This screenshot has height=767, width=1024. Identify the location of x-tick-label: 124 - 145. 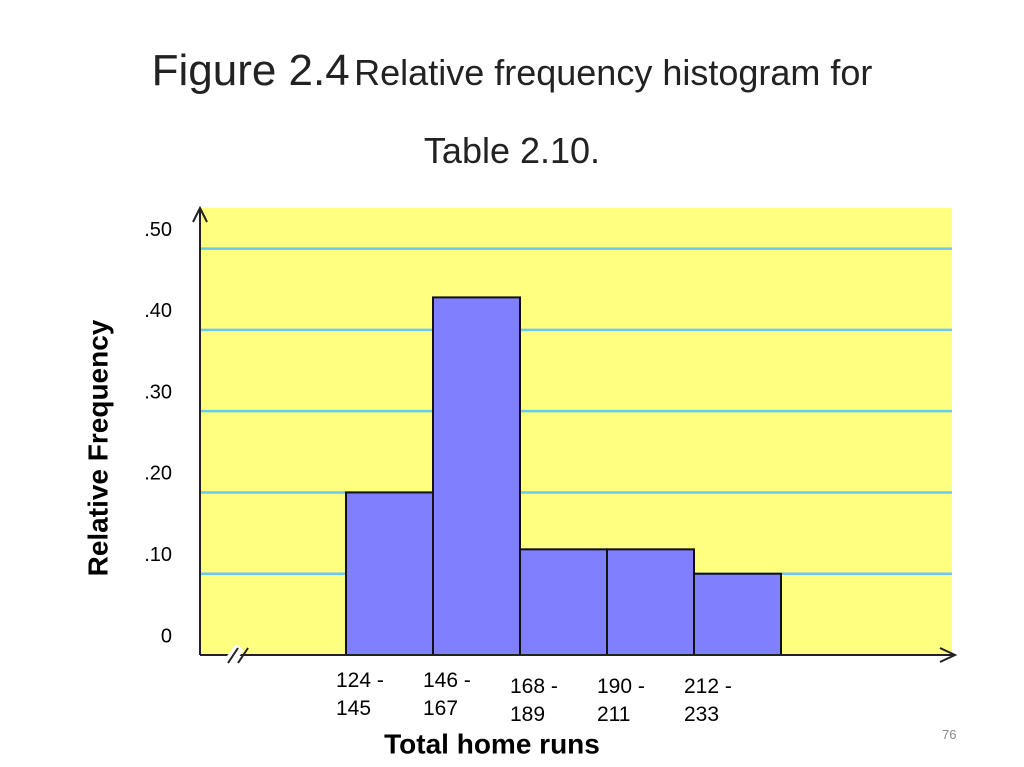
(360, 694).